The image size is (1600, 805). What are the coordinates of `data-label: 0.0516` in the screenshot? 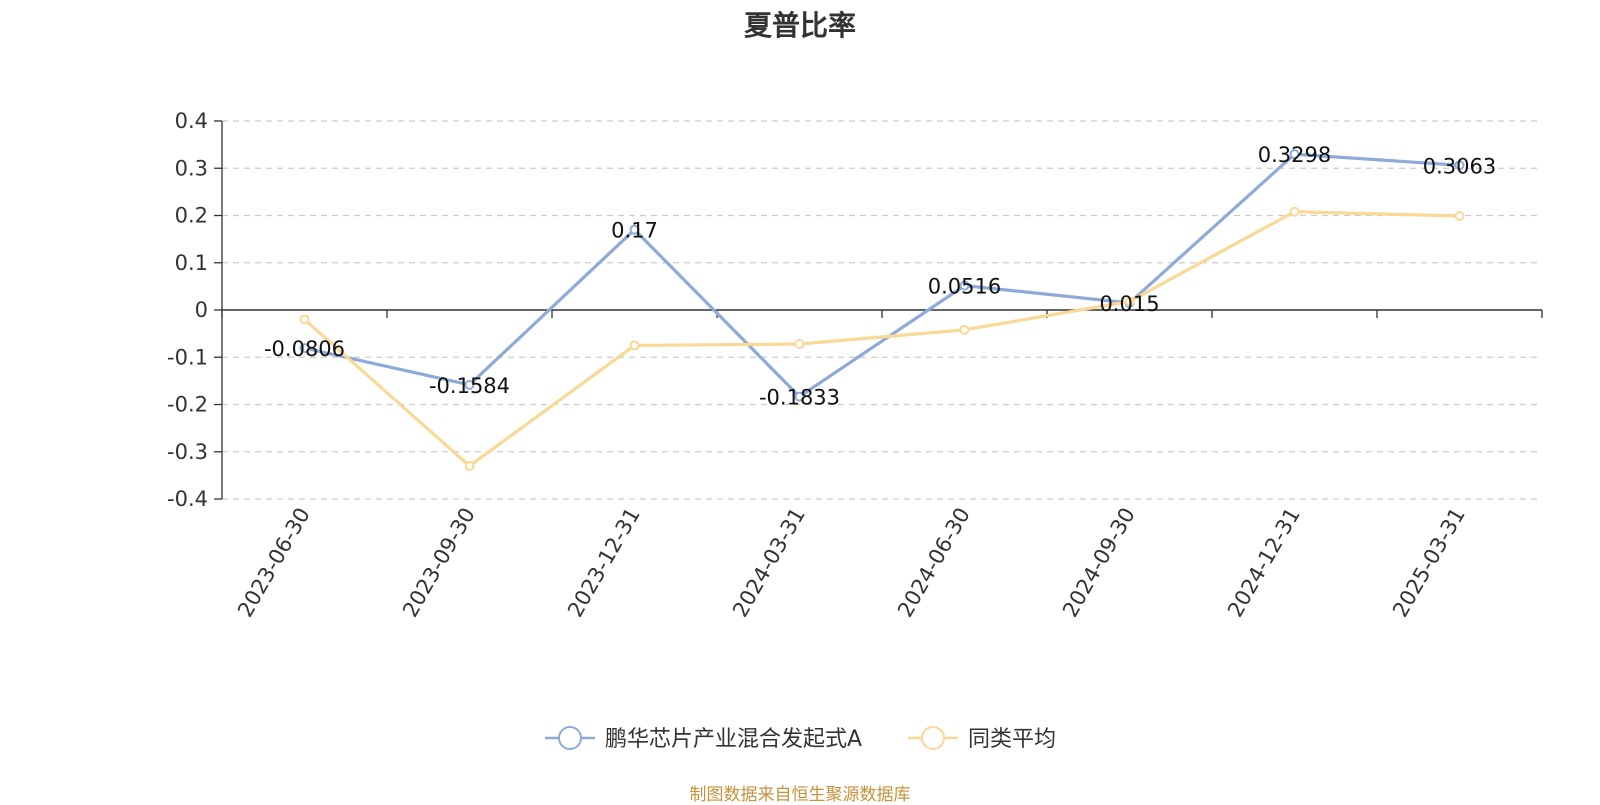 It's located at (964, 287).